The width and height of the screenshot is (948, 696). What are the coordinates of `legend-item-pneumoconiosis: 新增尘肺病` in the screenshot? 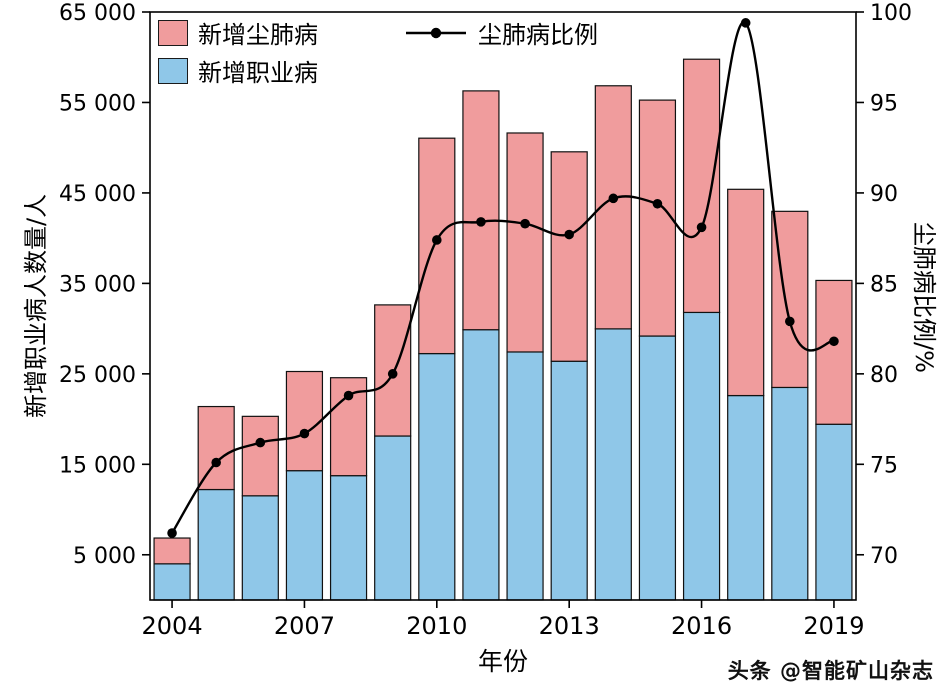 It's located at (238, 32).